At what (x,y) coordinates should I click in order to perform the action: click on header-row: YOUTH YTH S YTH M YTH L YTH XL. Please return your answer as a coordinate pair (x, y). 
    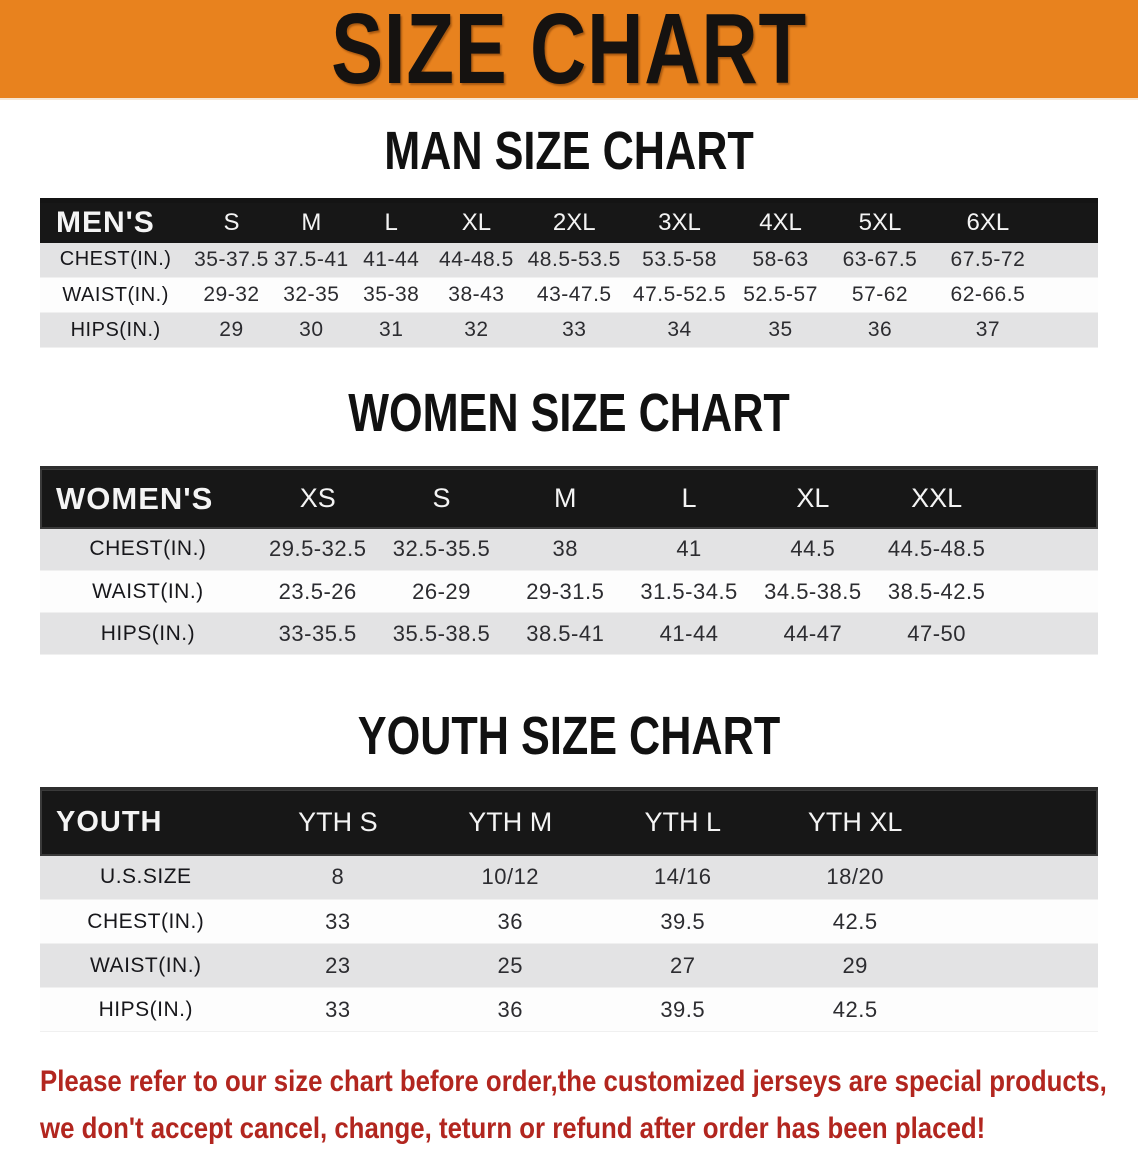
    Looking at the image, I should click on (569, 822).